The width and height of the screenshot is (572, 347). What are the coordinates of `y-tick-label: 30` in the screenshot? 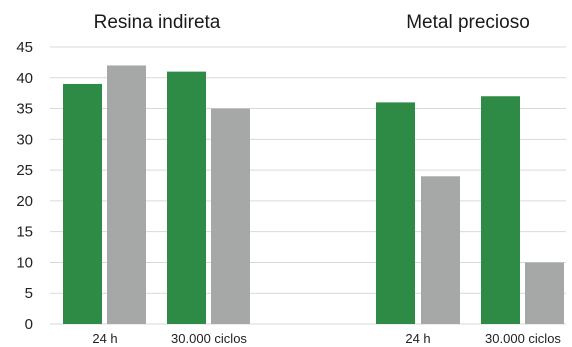 It's located at (24, 139).